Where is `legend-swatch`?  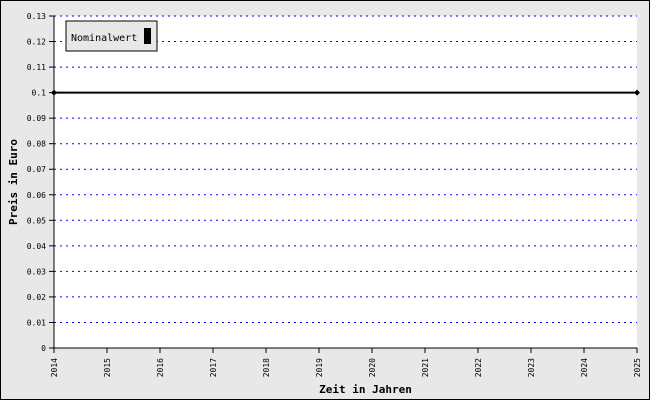 legend-swatch is located at coordinates (147, 36).